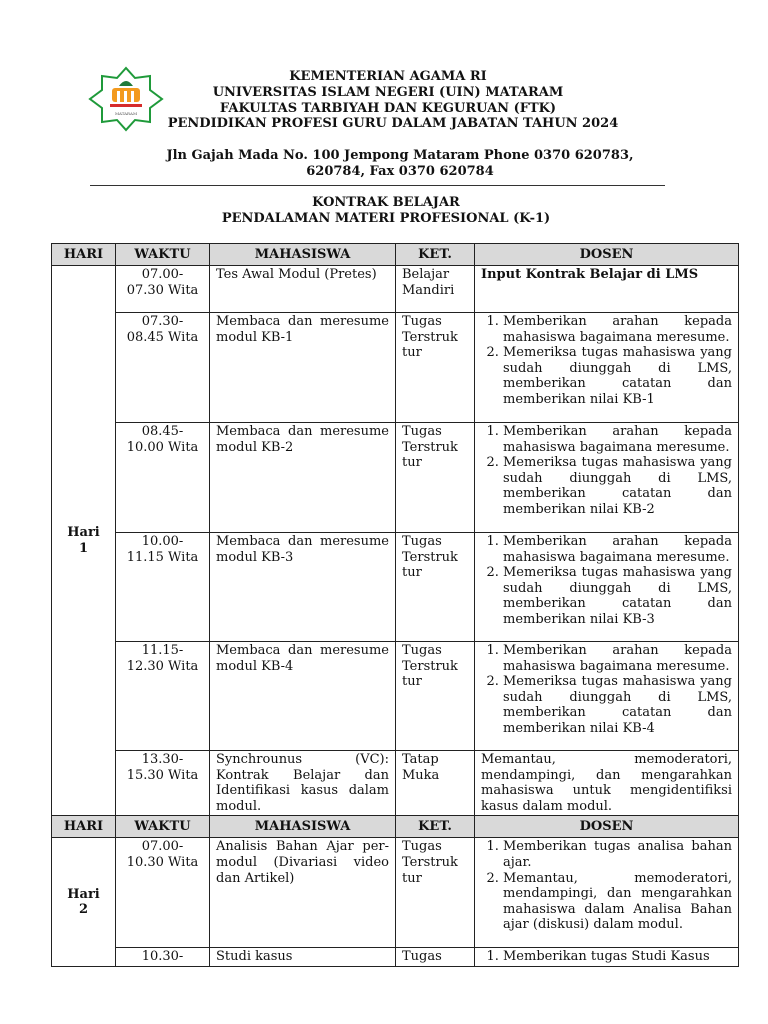 The image size is (768, 1024). What do you see at coordinates (400, 171) in the screenshot?
I see `address-line-2: 620784, Fax 0370 620784` at bounding box center [400, 171].